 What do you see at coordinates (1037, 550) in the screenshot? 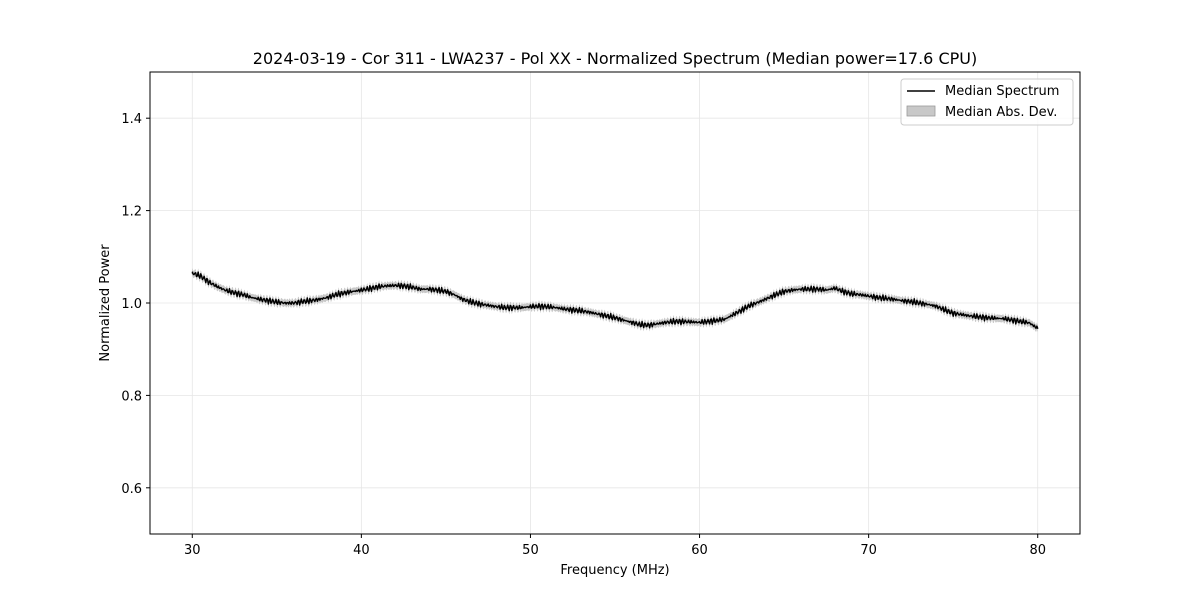
I see `x-tick-label: 80` at bounding box center [1037, 550].